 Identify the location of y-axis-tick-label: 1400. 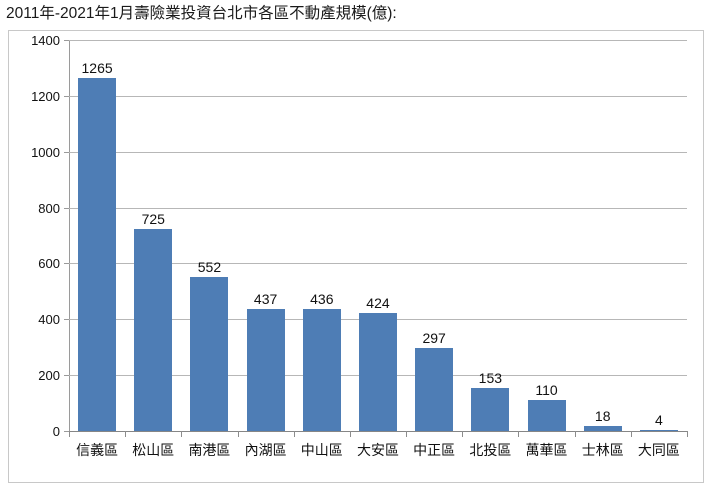
(45, 40).